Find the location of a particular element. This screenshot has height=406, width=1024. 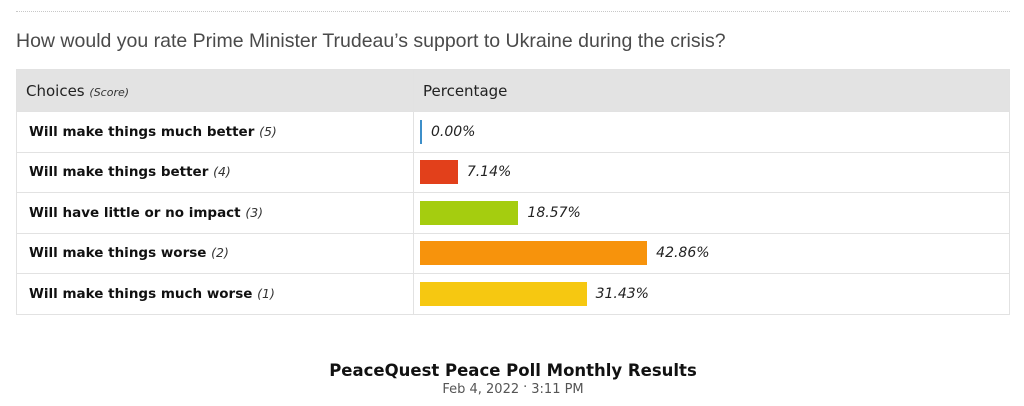

percentage-cell: 42.86% is located at coordinates (711, 253).